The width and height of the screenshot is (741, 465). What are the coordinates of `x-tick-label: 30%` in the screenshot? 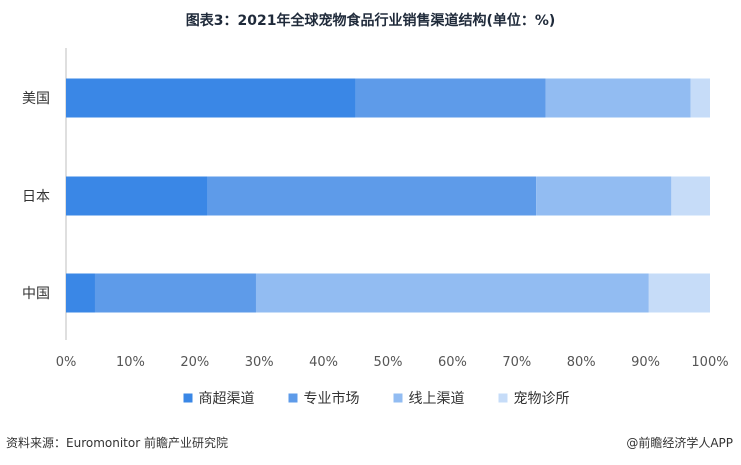 It's located at (259, 362).